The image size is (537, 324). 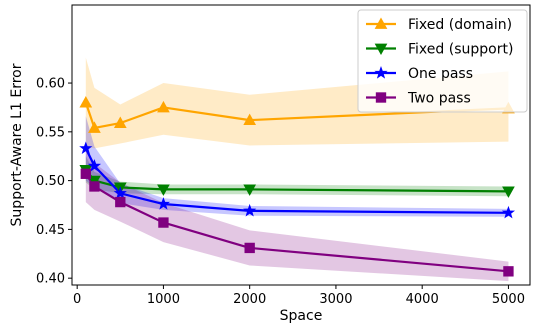 What do you see at coordinates (50, 132) in the screenshot?
I see `y-tick-label: 0.55` at bounding box center [50, 132].